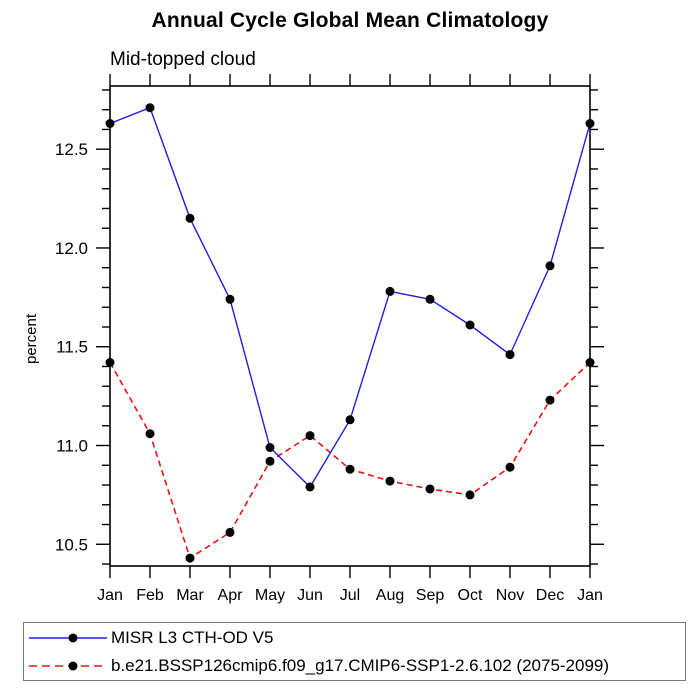 The width and height of the screenshot is (700, 700). What do you see at coordinates (550, 595) in the screenshot?
I see `x-tick-label: Dec` at bounding box center [550, 595].